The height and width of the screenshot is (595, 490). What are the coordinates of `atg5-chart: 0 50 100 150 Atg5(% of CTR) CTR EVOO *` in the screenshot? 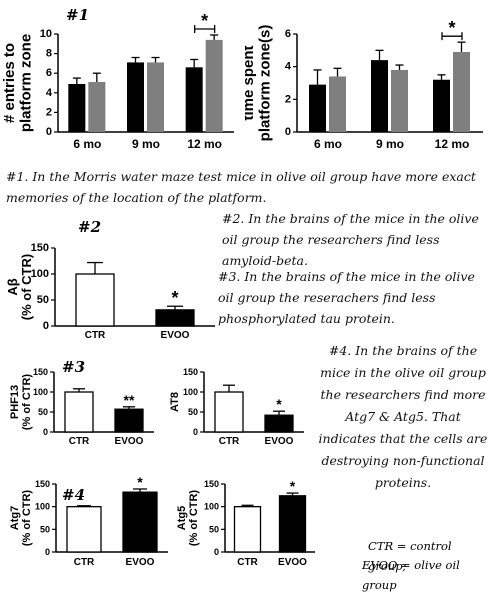 It's located at (245, 523).